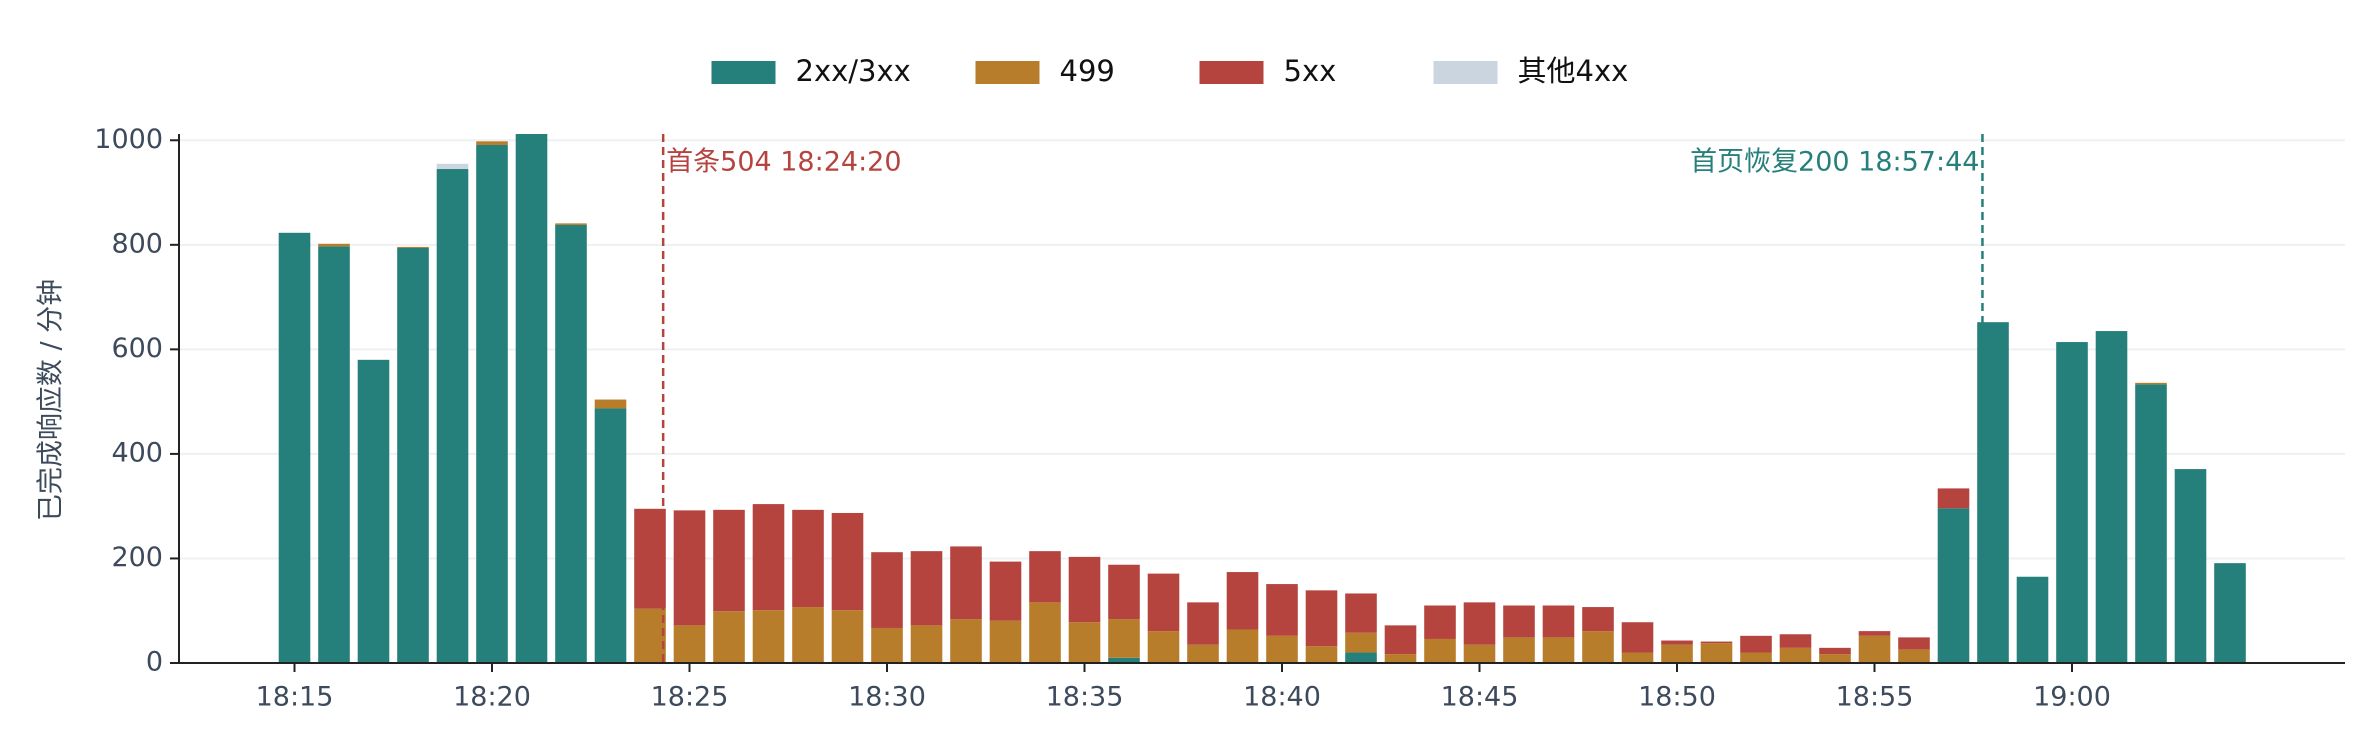 Image resolution: width=2369 pixels, height=751 pixels. Describe the element at coordinates (2072, 697) in the screenshot. I see `x-tick-label: 19:00` at that location.